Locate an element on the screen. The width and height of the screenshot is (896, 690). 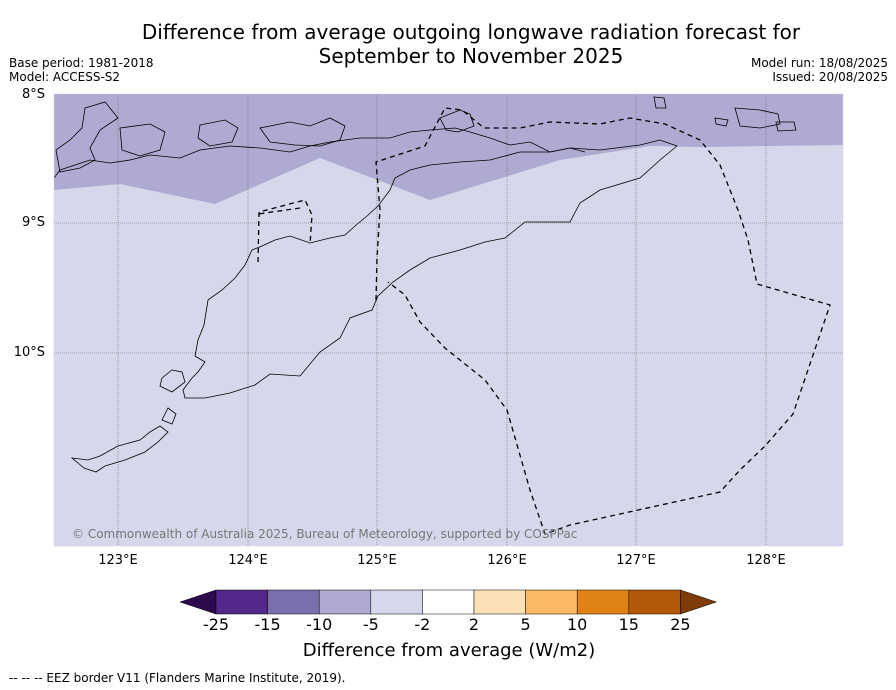
colorbar-tick-label: 5 is located at coordinates (525, 624).